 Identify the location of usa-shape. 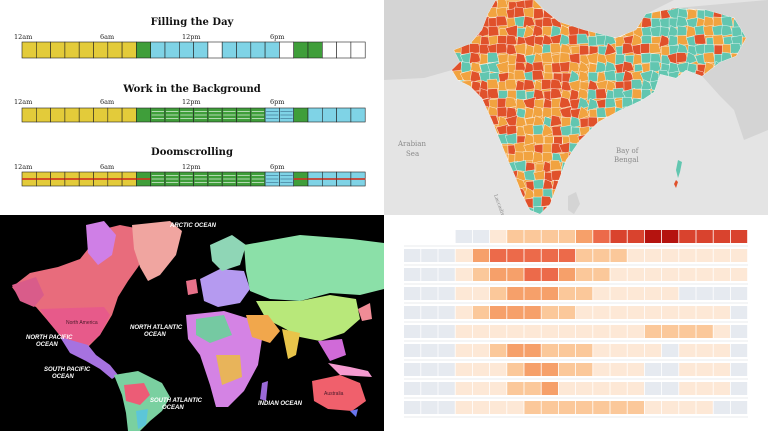
(75, 327).